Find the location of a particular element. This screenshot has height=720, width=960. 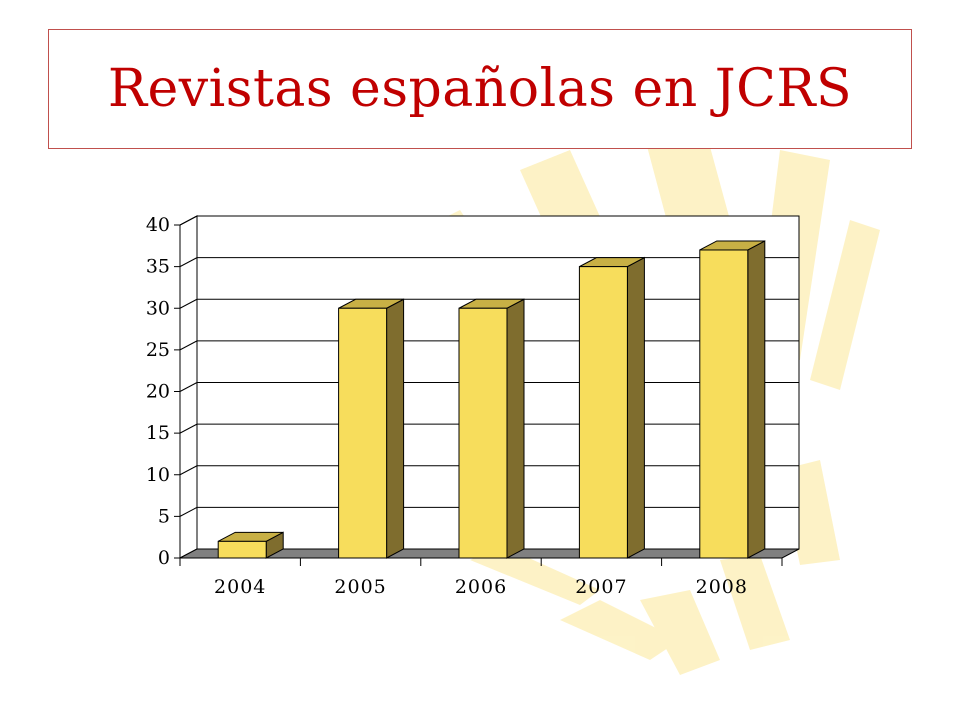

bar-2006 is located at coordinates (483, 433).